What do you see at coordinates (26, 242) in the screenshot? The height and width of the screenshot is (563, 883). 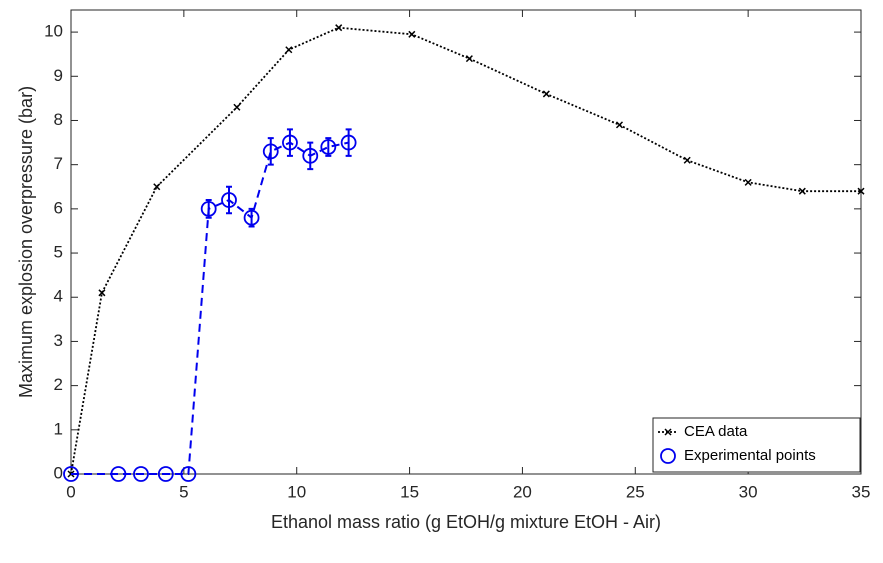 I see `y-axis-title: Maximum explosion overpressure (bar)` at bounding box center [26, 242].